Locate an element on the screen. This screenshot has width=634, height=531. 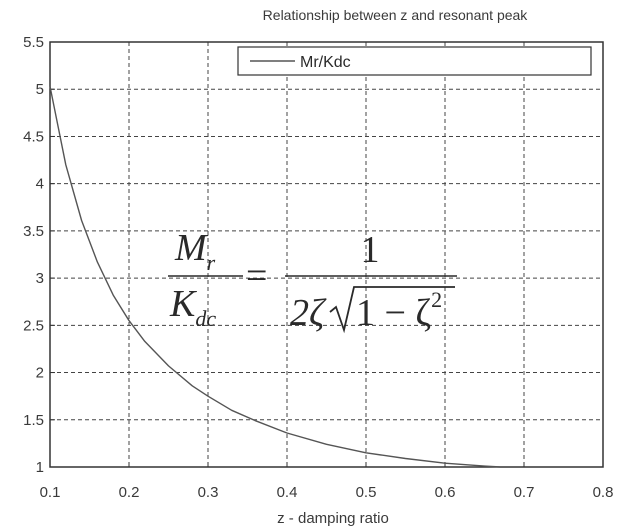
y-tick-label: 5.5 is located at coordinates (33, 42).